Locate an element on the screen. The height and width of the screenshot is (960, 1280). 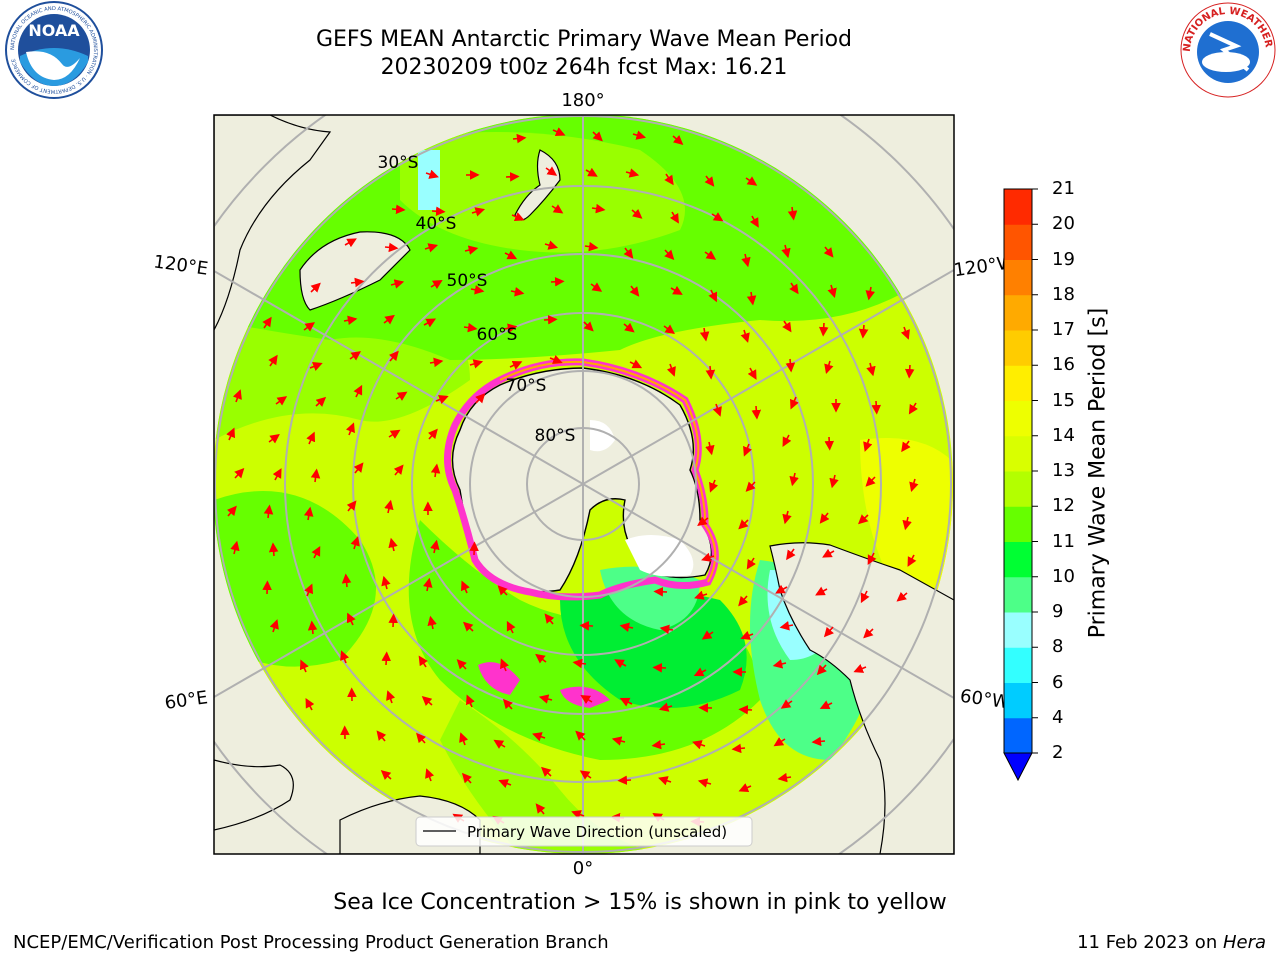
colorbar-tick-label: 4 is located at coordinates (1058, 717).